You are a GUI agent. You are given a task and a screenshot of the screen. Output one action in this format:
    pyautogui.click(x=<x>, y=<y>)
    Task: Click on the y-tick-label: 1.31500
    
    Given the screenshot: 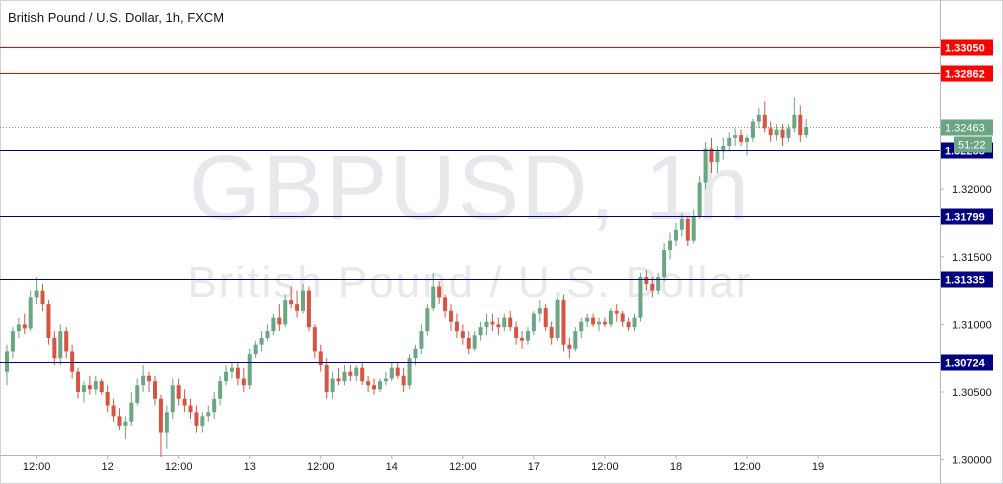 What is the action you would take?
    pyautogui.click(x=972, y=258)
    